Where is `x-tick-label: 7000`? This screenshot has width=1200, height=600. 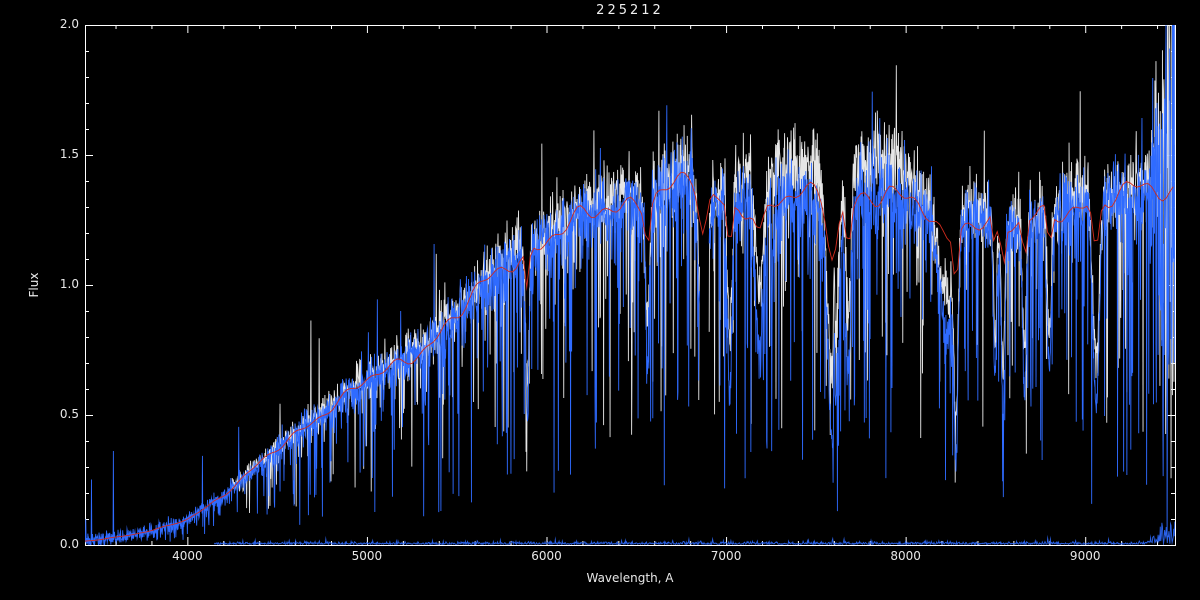
x-tick-label: 7000 is located at coordinates (726, 556).